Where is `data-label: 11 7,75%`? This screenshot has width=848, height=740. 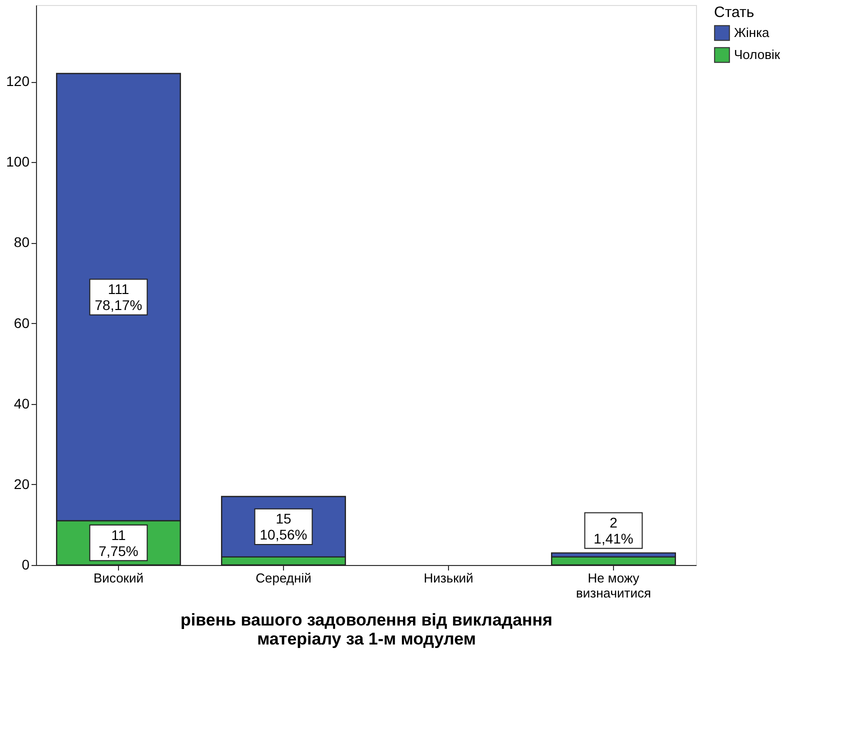
data-label: 11 7,75% is located at coordinates (118, 542).